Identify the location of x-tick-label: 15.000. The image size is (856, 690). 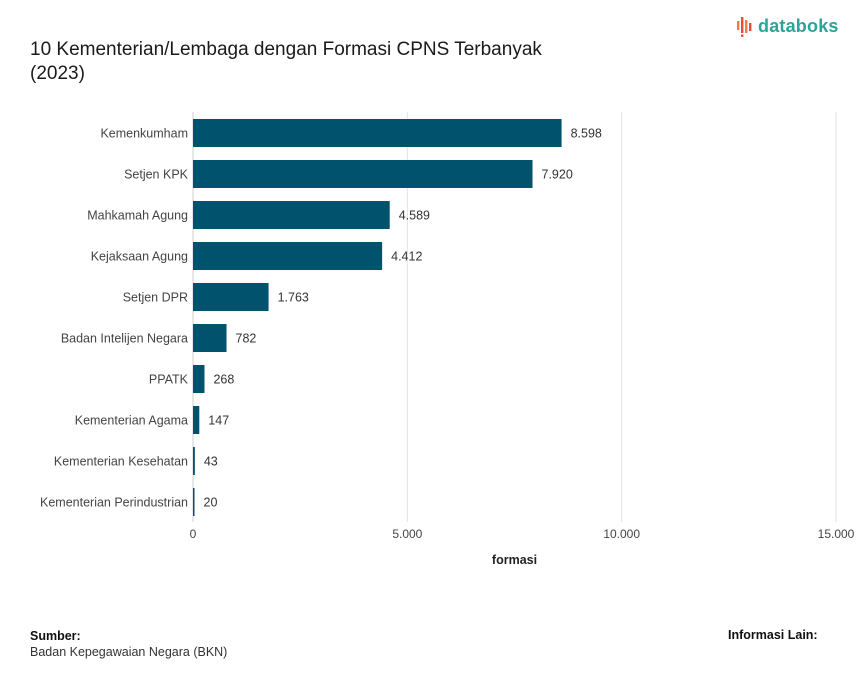
(836, 534).